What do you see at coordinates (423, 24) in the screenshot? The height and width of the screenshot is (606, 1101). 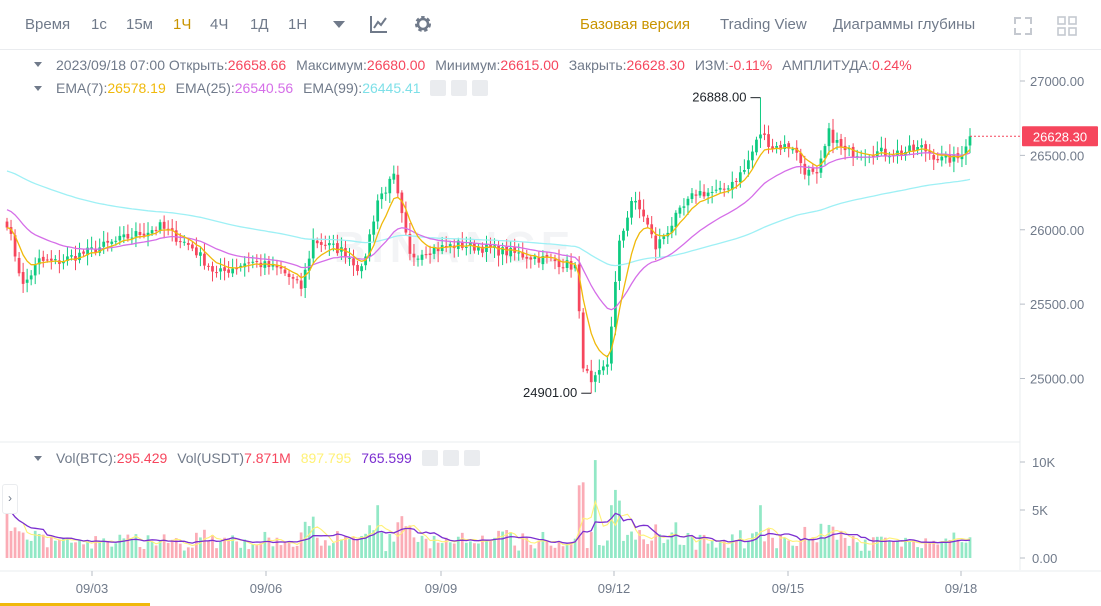 I see `settings-gear-icon` at bounding box center [423, 24].